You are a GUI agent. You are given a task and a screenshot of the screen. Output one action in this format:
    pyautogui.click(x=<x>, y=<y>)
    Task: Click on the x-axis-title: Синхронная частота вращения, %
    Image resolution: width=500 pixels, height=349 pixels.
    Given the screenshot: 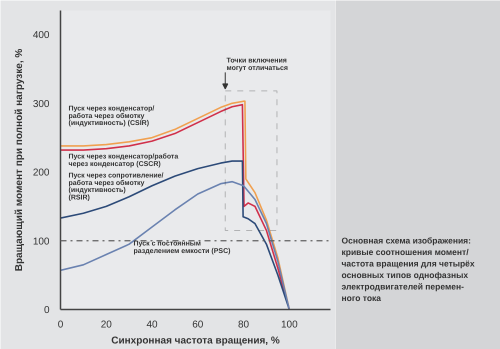 What is the action you would take?
    pyautogui.click(x=195, y=341)
    